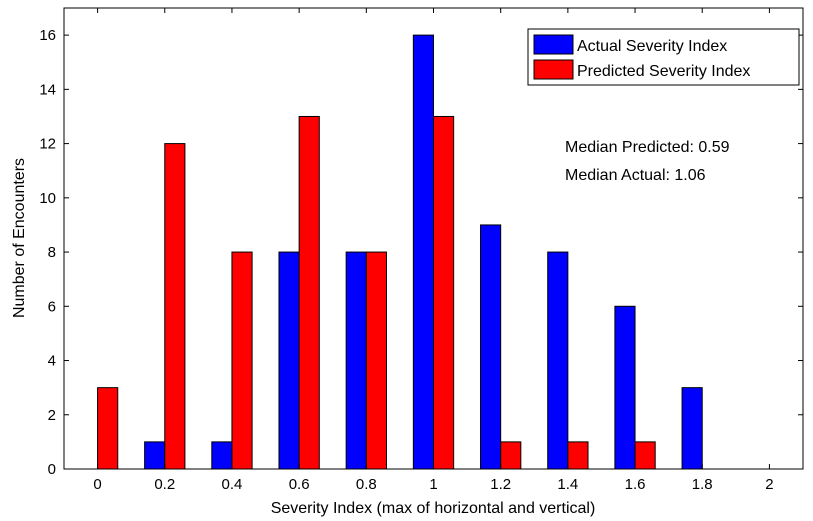 This screenshot has height=521, width=813. Describe the element at coordinates (645, 455) in the screenshot. I see `bar-predicted-1.6` at that location.